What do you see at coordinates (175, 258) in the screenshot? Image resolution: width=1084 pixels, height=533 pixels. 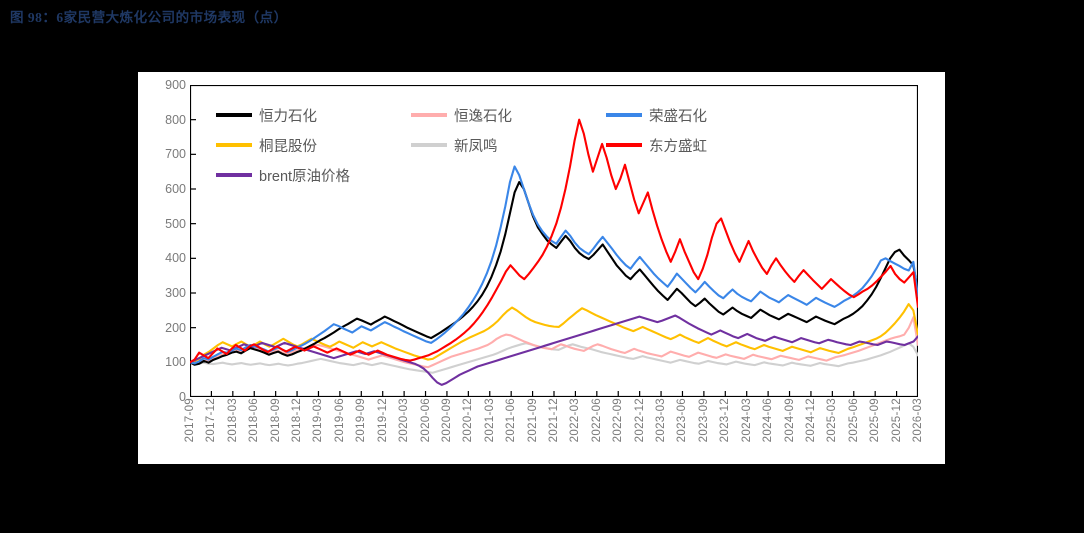 I see `y-axis-tick-label: 400` at bounding box center [175, 258].